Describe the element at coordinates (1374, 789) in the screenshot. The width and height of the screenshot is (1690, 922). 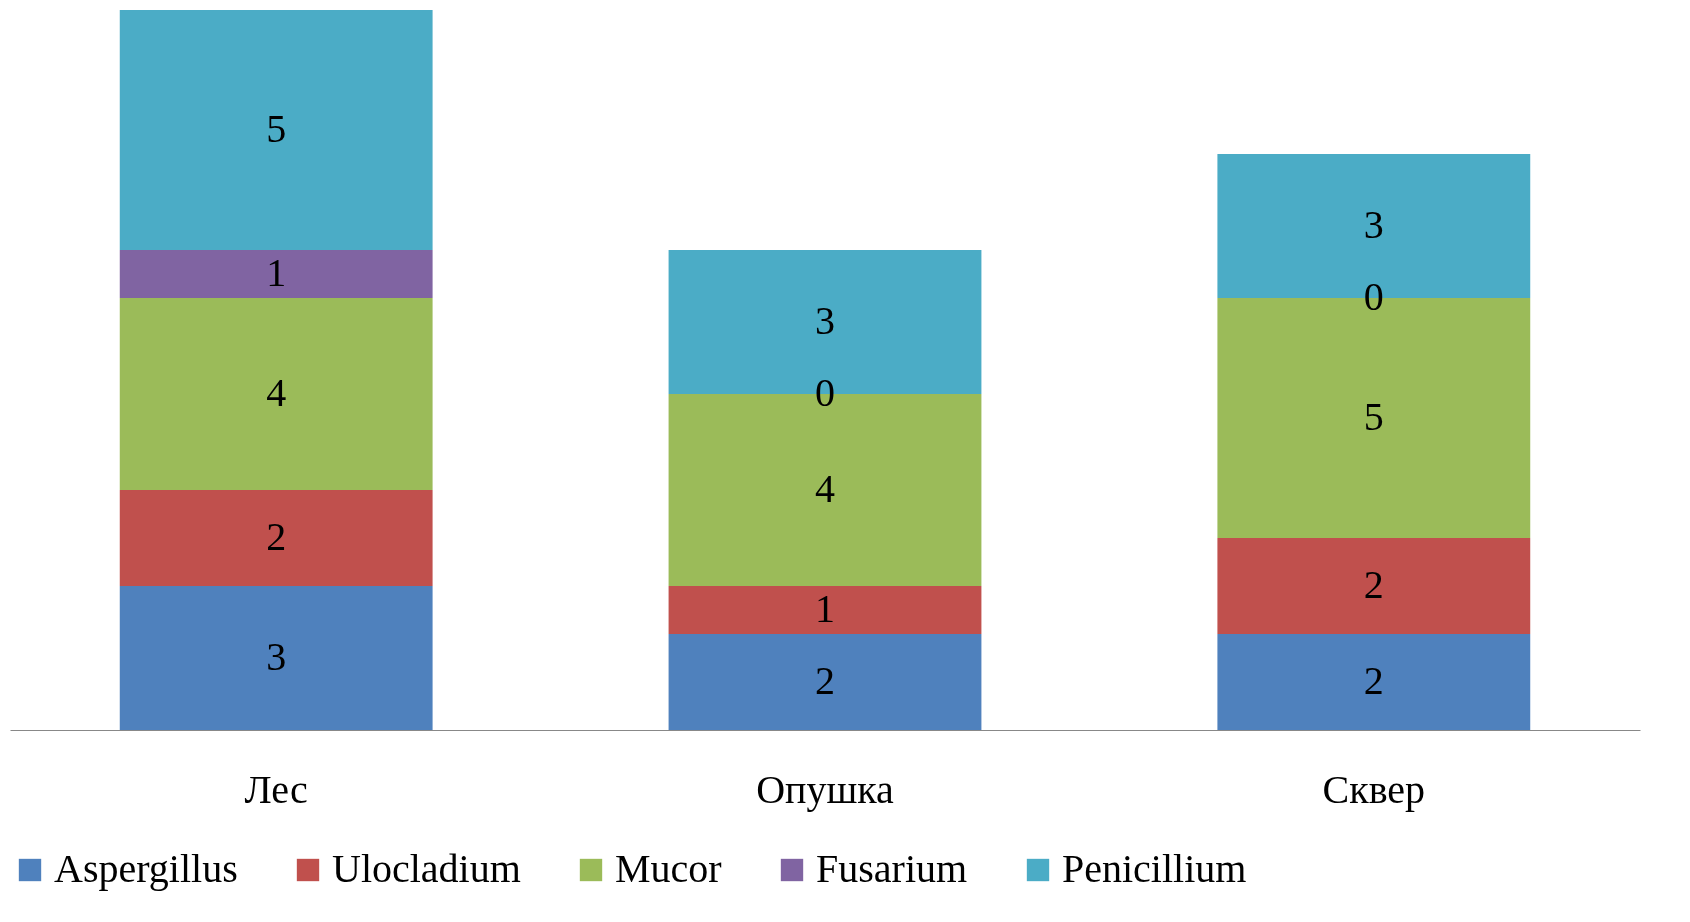
I see `x-tick-label: Сквер` at that location.